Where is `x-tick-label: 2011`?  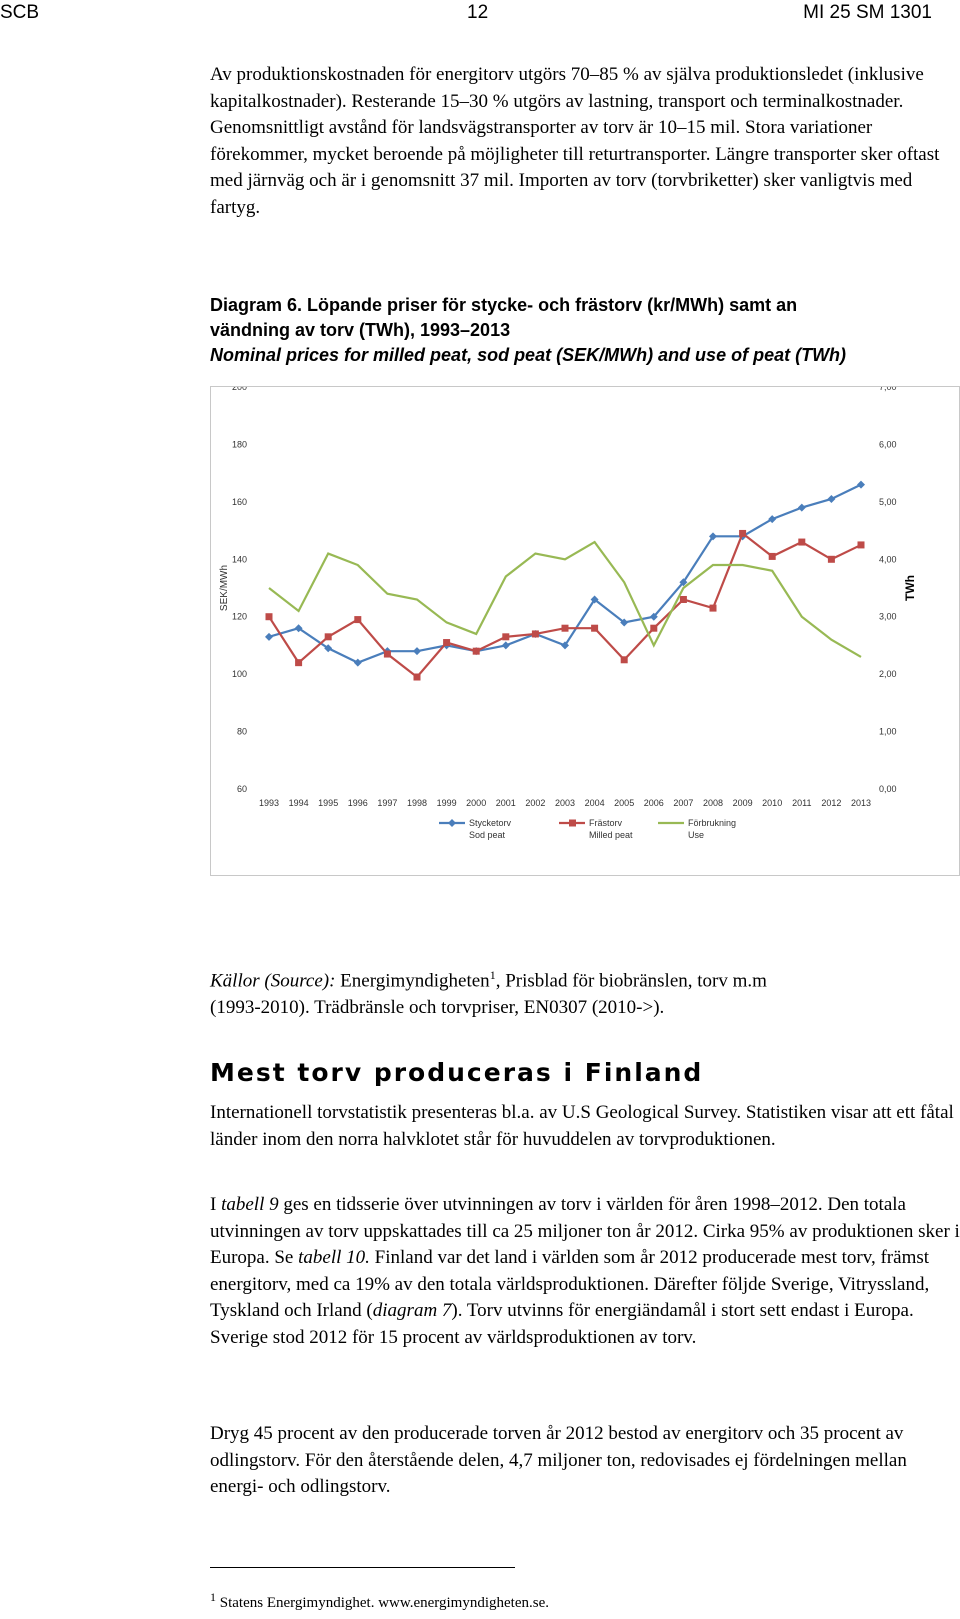
x-tick-label: 2011 is located at coordinates (801, 803).